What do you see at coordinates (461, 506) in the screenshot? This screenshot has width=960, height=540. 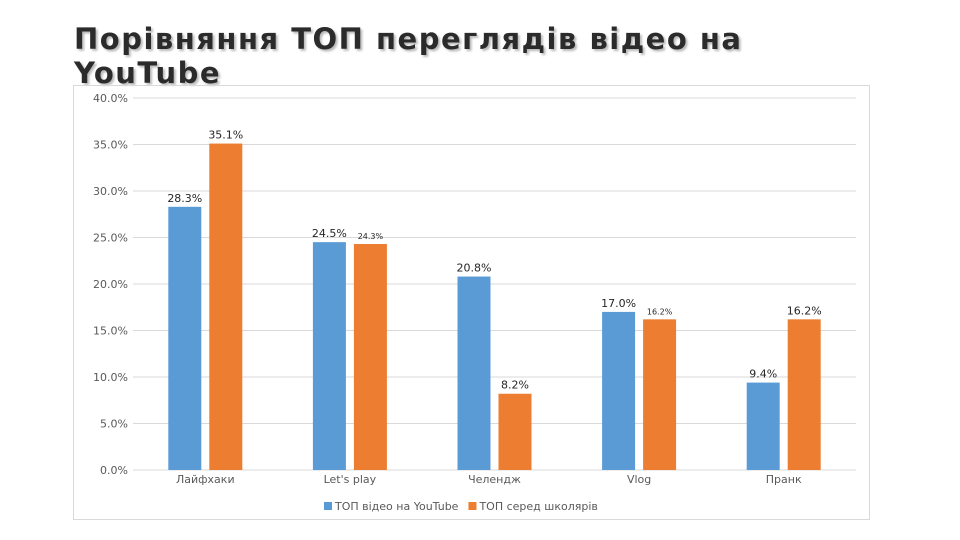 I see `legend: ТОП відео на YouTube ТОП серед школярів` at bounding box center [461, 506].